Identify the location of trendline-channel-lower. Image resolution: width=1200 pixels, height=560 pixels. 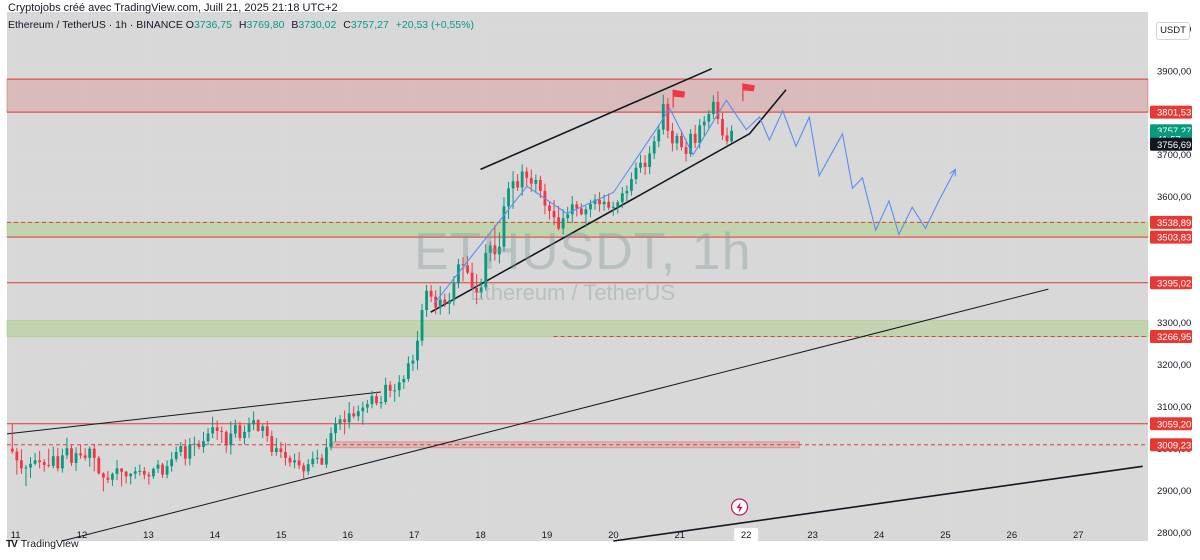
(608, 201).